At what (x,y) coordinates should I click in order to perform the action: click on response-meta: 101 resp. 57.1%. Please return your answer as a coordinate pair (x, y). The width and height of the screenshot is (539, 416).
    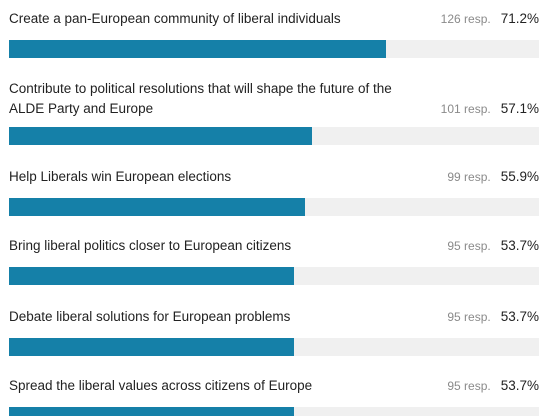
    Looking at the image, I should click on (490, 109).